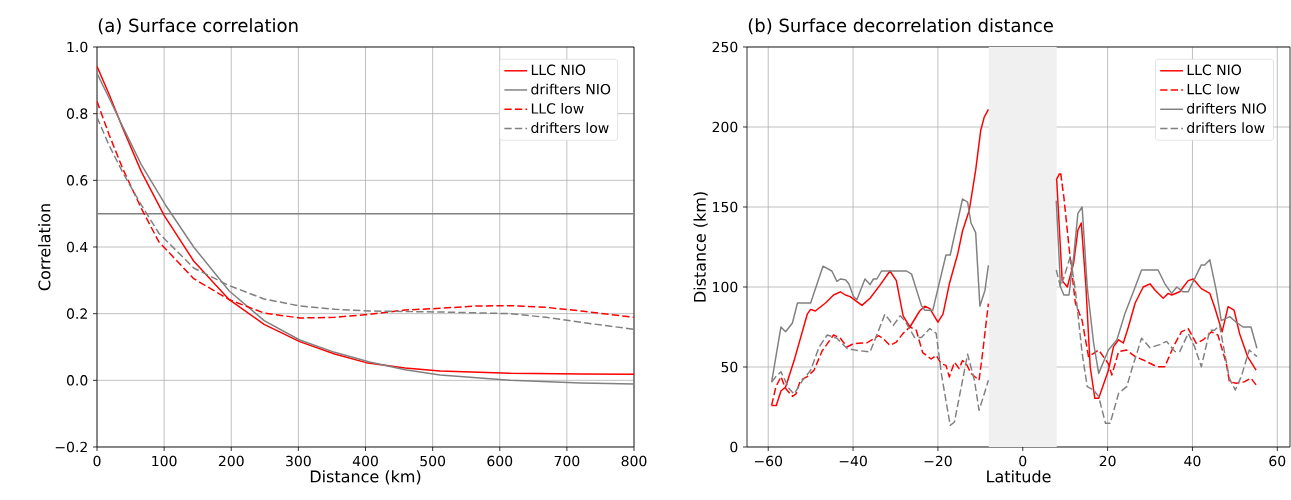  I want to click on y-tick-label: 0.6, so click(77, 180).